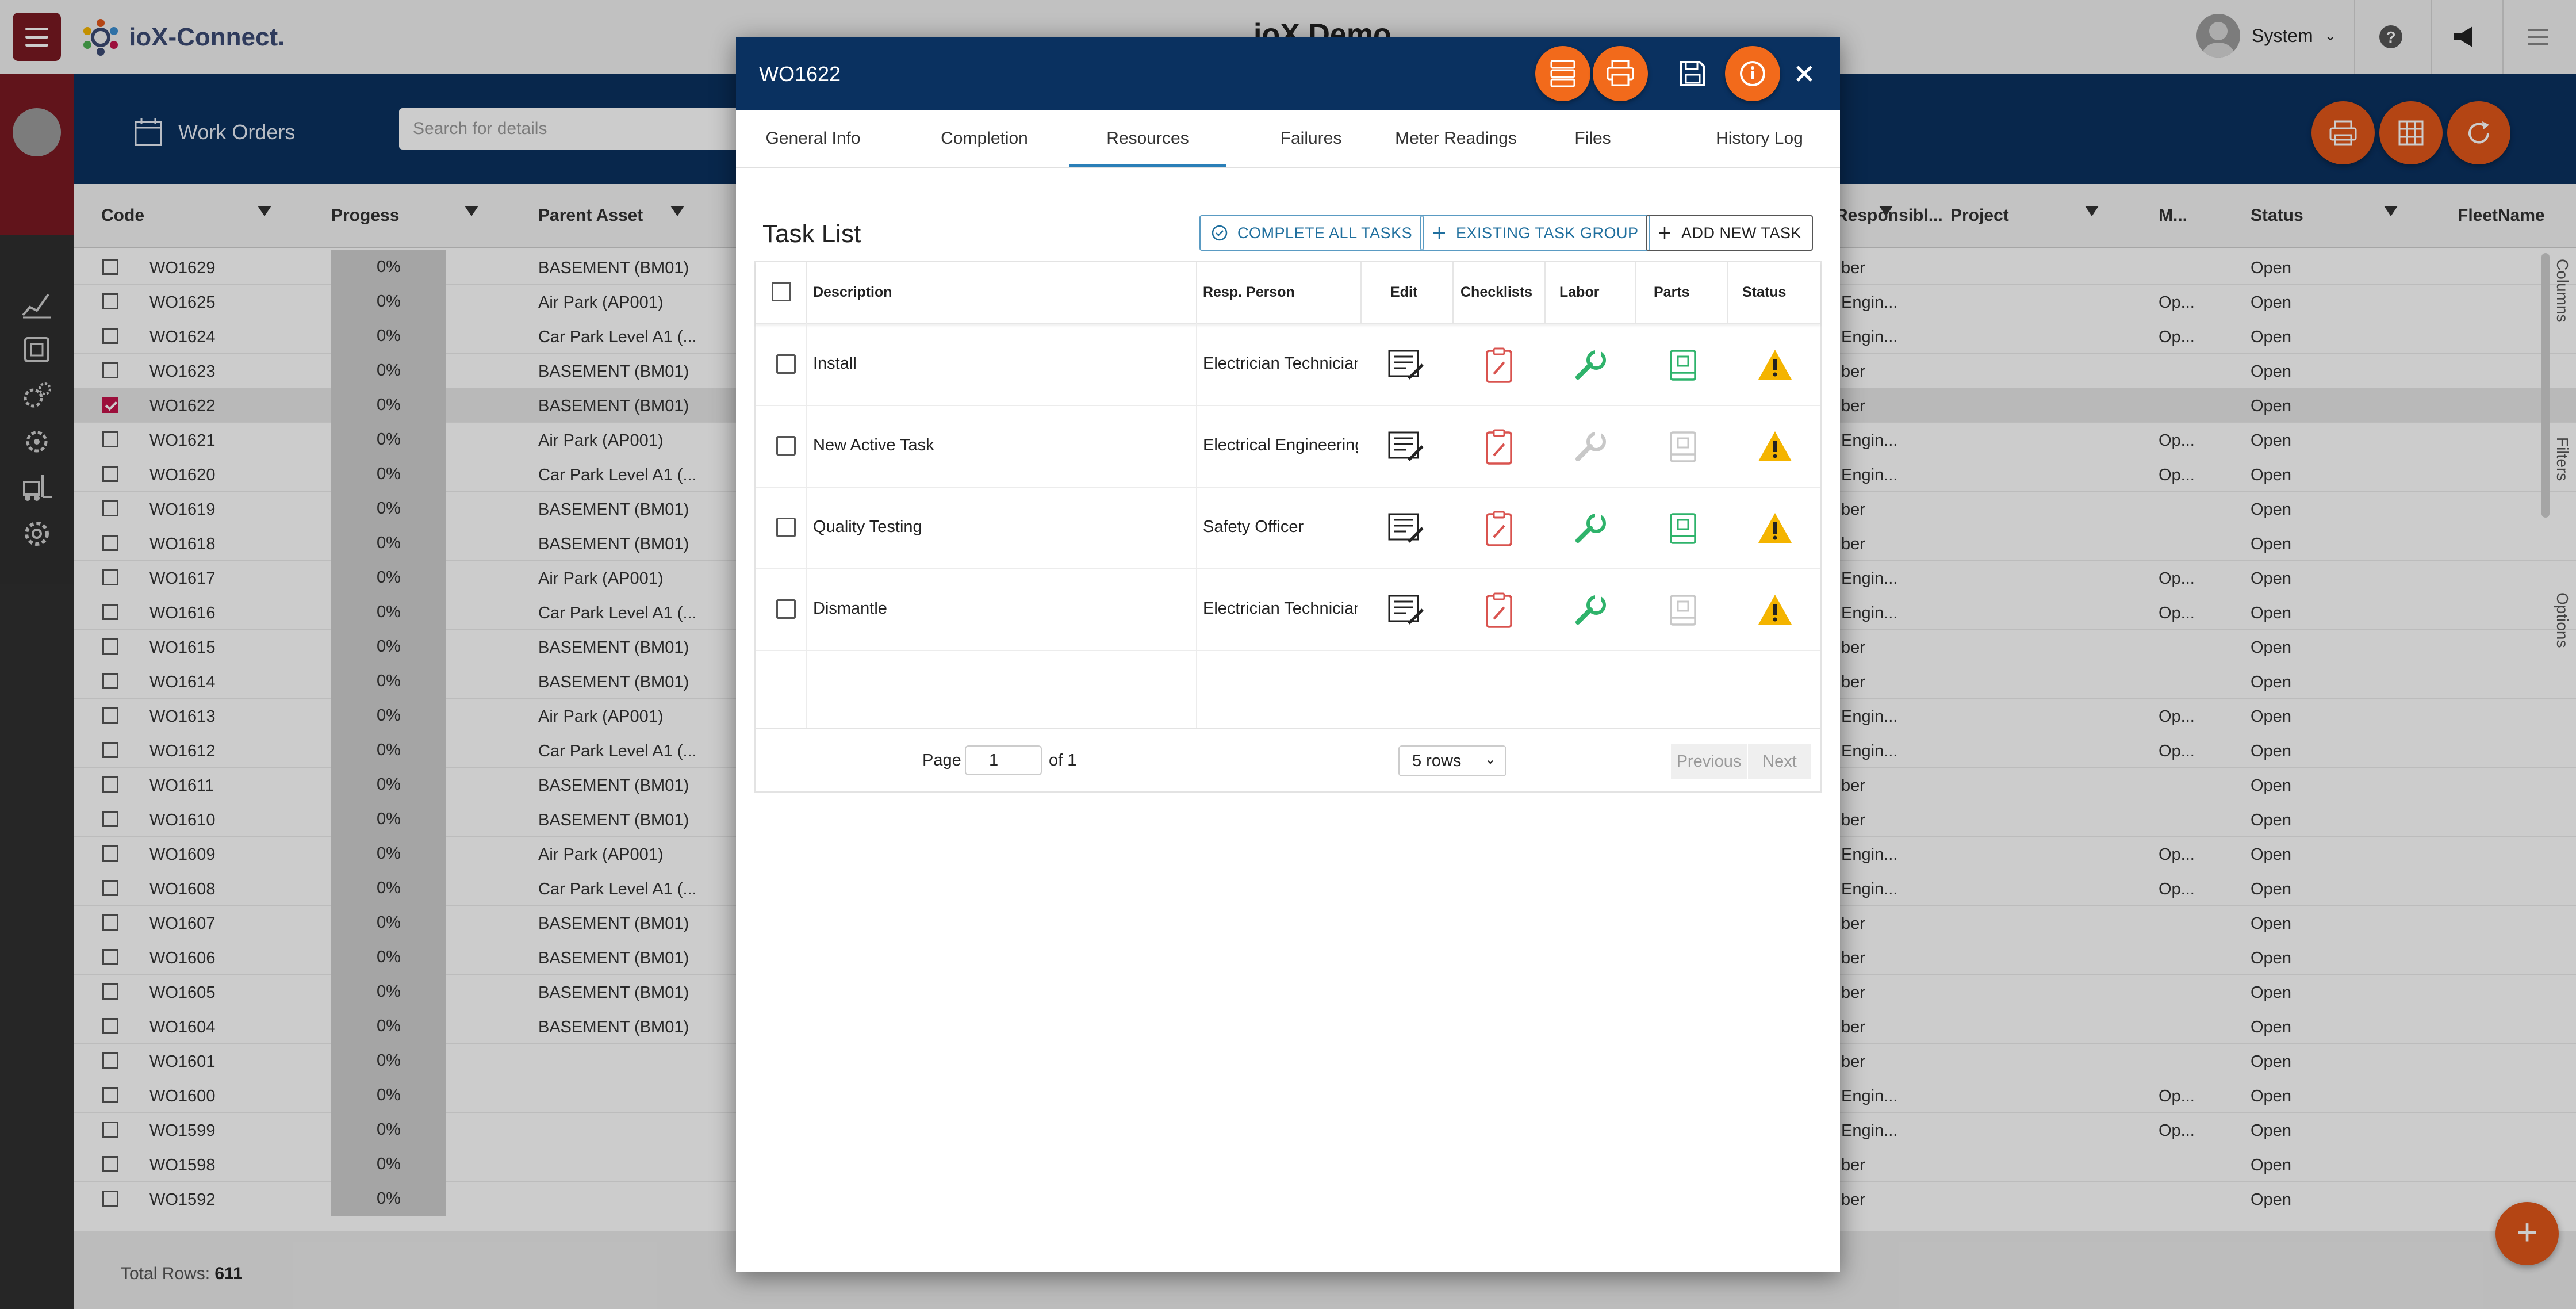 The height and width of the screenshot is (1309, 2576). I want to click on refresh-button, so click(2478, 132).